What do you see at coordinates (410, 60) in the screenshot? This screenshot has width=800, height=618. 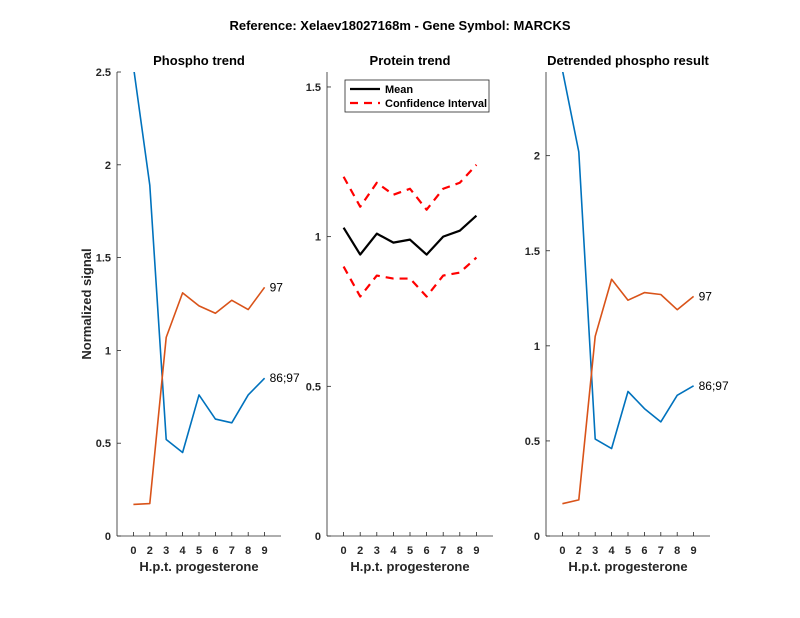 I see `panel-title: Protein trend` at bounding box center [410, 60].